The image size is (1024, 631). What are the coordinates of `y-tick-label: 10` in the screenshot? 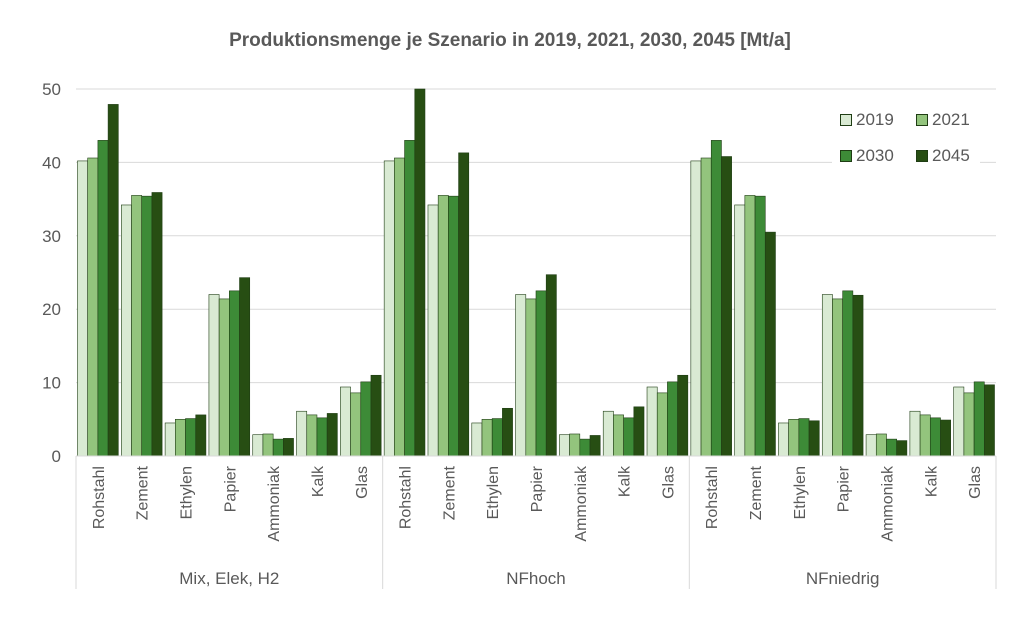 It's located at (51, 383).